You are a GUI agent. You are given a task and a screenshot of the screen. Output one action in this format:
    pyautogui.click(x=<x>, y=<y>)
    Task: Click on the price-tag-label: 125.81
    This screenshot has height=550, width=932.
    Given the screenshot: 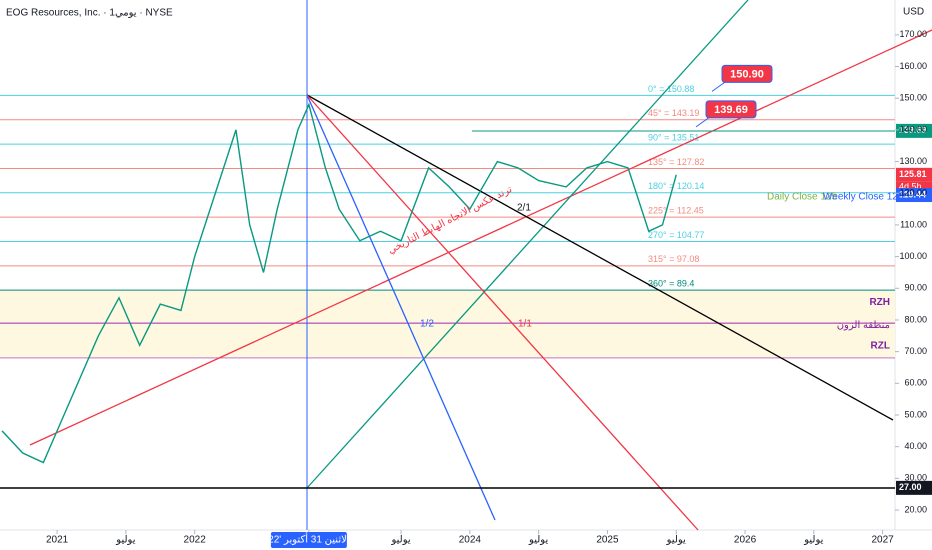 What is the action you would take?
    pyautogui.click(x=913, y=174)
    